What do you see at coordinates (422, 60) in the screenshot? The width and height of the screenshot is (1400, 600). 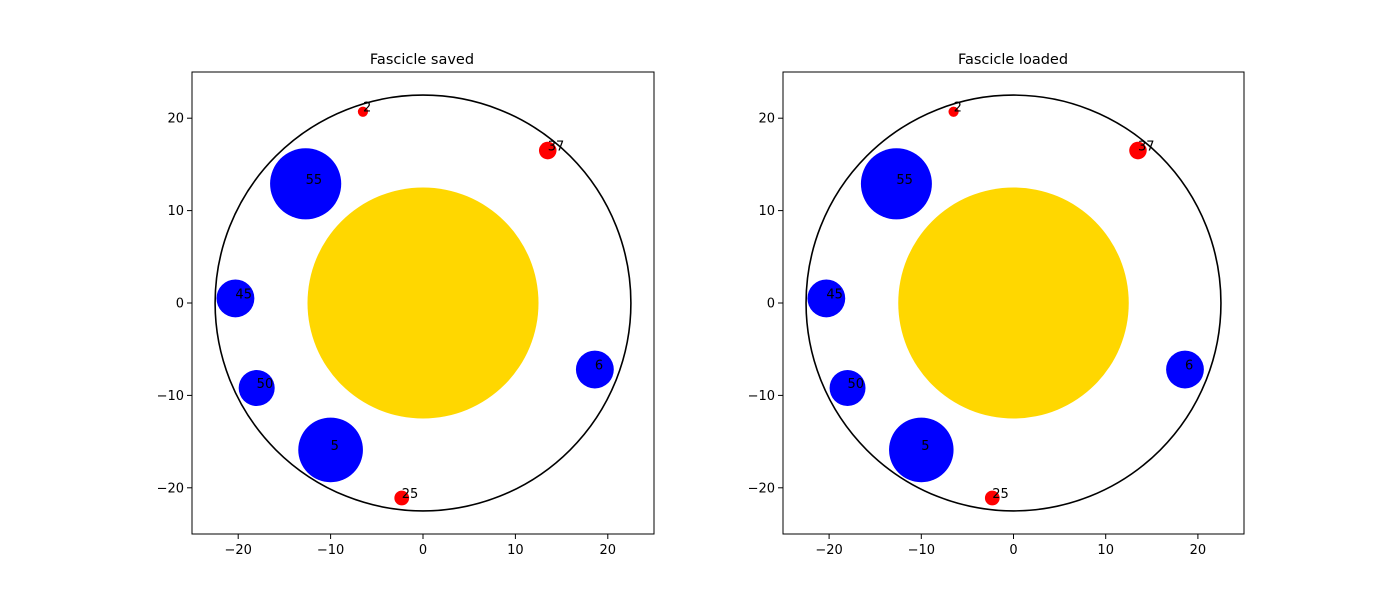 I see `subplot-title: Fascicle saved` at bounding box center [422, 60].